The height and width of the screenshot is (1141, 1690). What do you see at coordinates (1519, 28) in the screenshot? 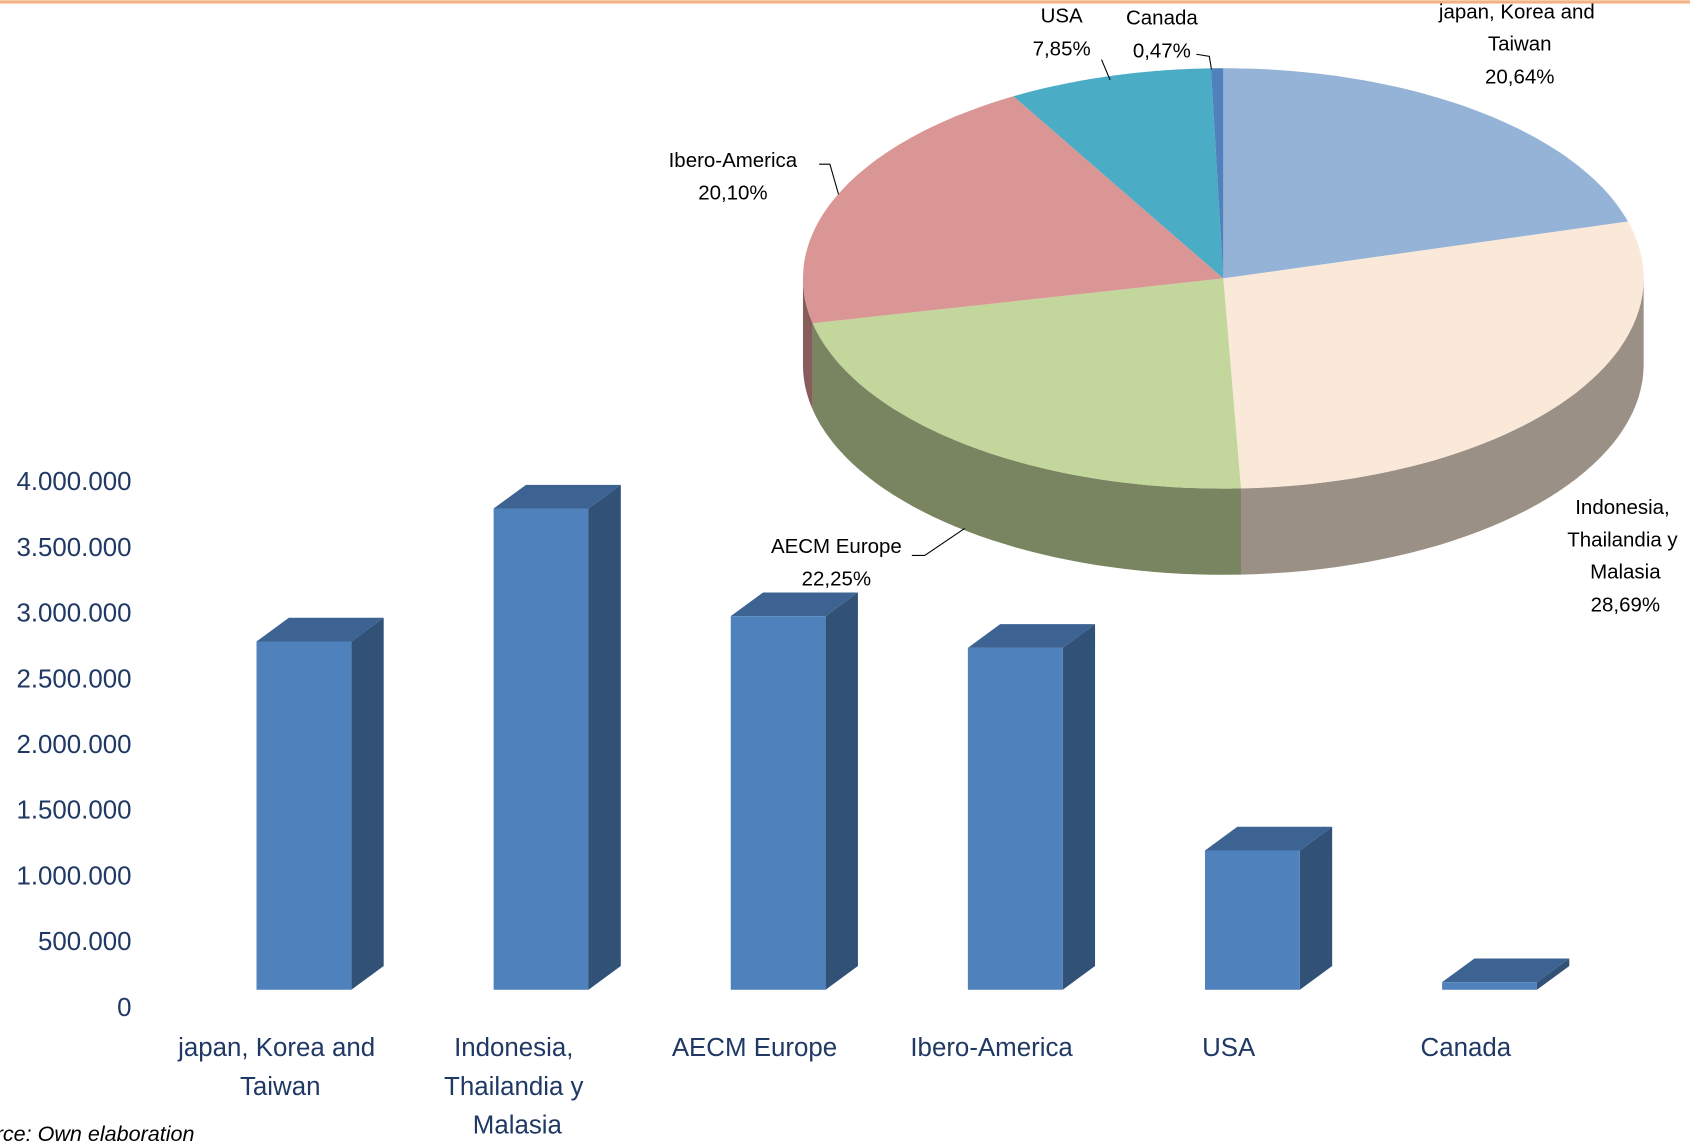
I see `pie-label: japan, Korea and Taiwan` at bounding box center [1519, 28].